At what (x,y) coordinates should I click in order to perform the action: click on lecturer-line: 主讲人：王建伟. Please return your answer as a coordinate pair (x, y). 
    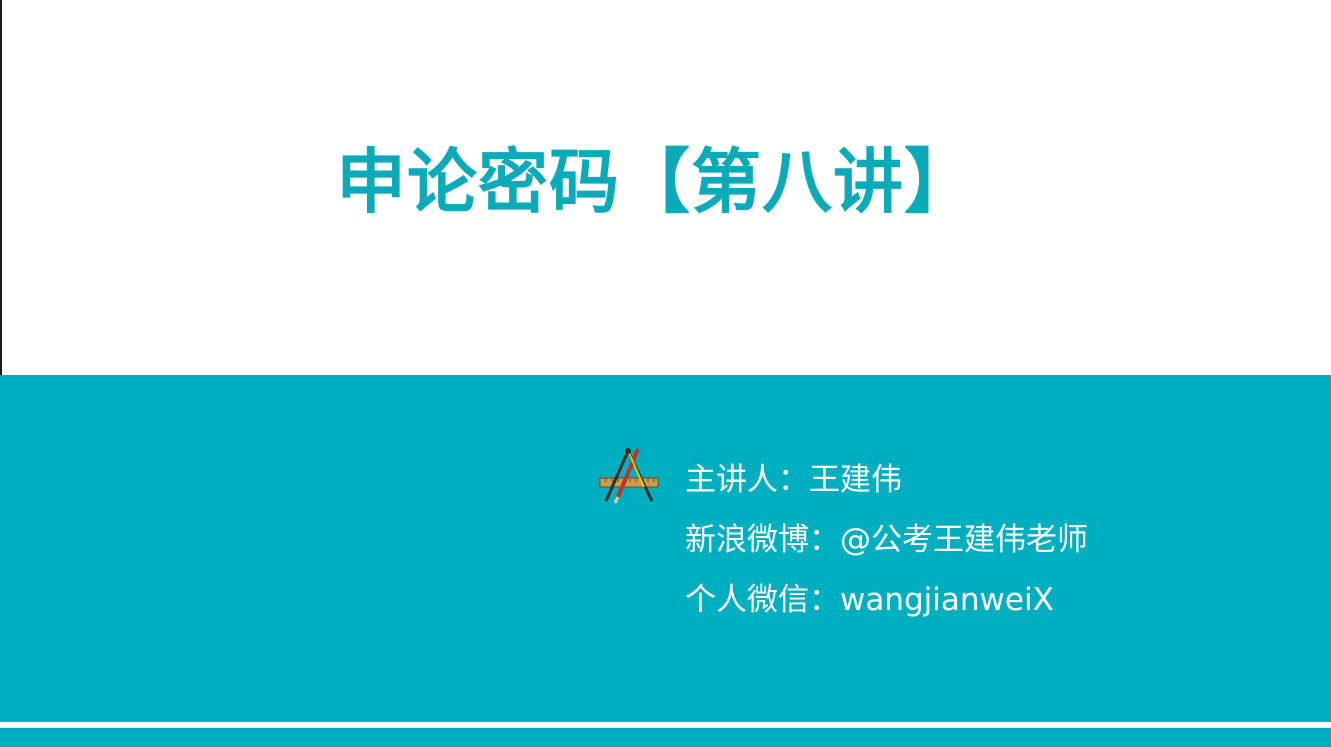
    Looking at the image, I should click on (793, 480).